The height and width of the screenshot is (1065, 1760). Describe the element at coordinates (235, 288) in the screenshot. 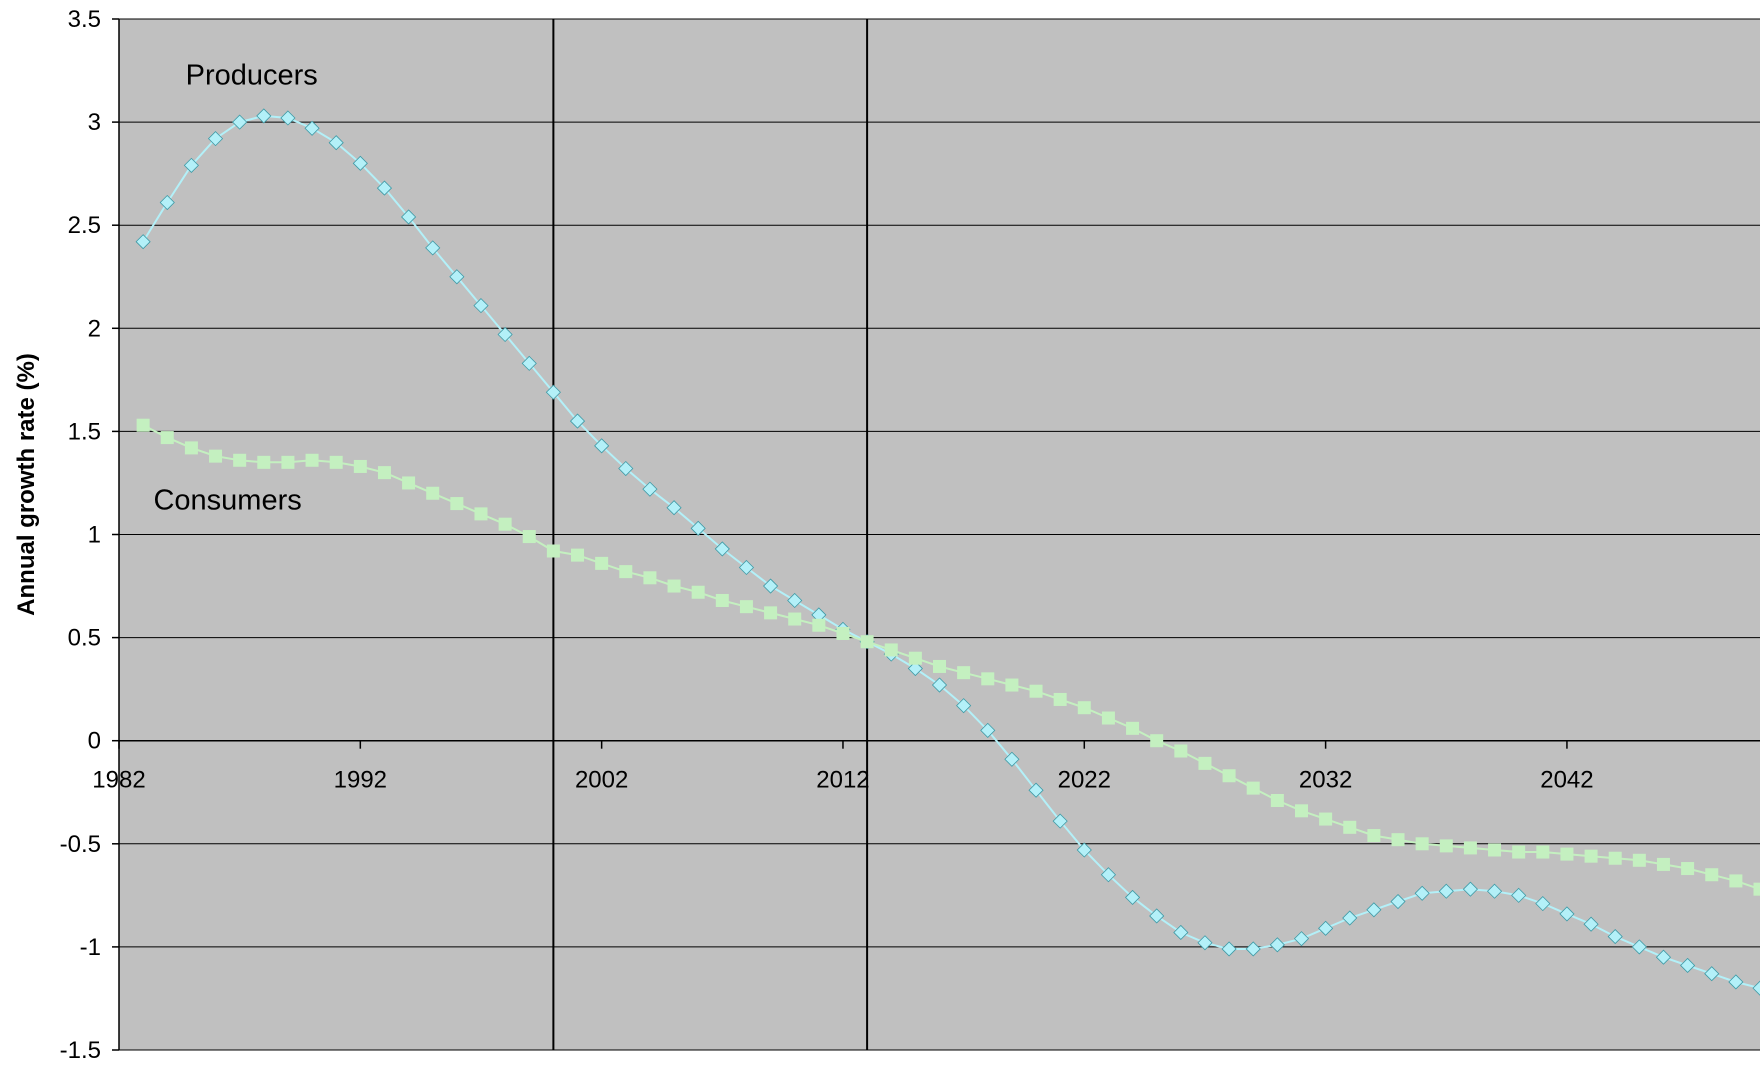

I see `series-annotations: Producers Consumers` at that location.